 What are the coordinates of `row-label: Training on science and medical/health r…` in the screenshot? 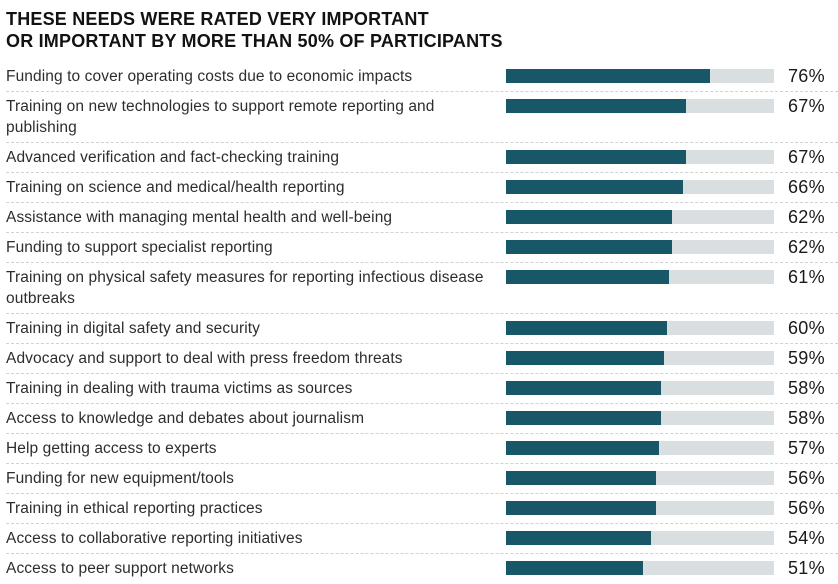 It's located at (175, 187).